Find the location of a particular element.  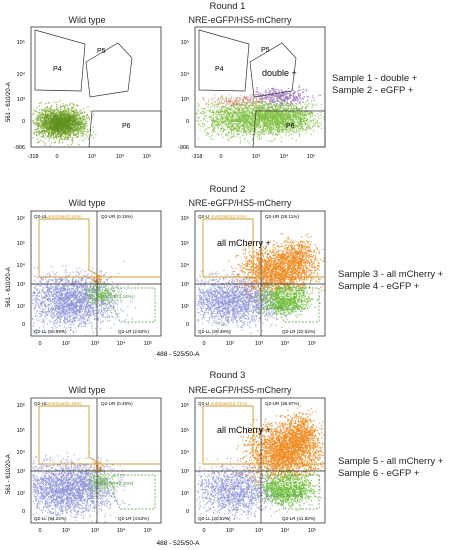

round-3-title: Round 3 is located at coordinates (227, 375).